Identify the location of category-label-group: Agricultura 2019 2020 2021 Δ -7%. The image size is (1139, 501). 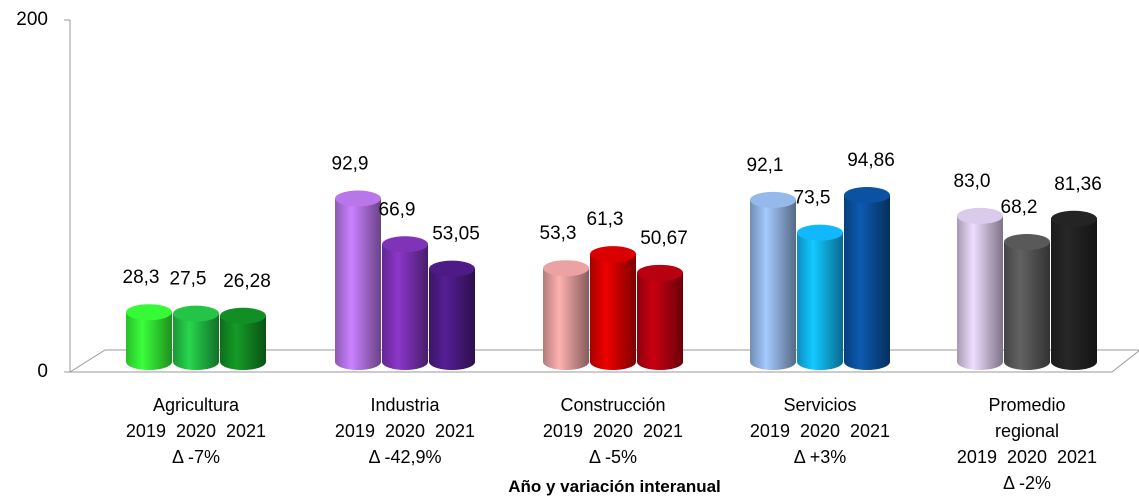
(196, 431).